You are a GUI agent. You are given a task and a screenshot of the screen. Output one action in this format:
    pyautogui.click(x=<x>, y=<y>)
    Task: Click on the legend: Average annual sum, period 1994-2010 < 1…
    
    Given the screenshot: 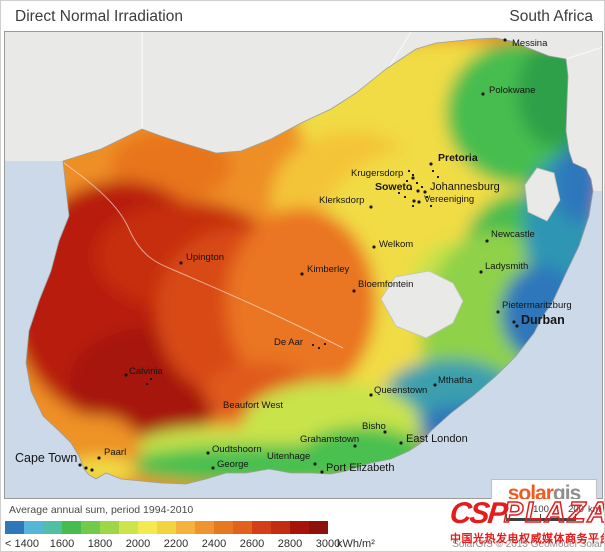 What is the action you would take?
    pyautogui.click(x=302, y=525)
    